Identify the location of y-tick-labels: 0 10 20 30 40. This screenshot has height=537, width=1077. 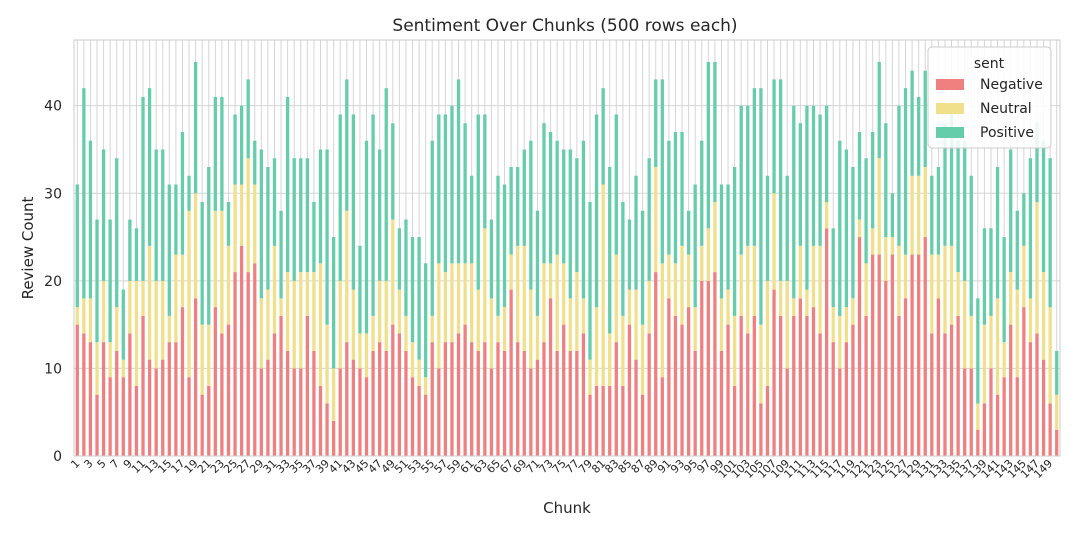
(53, 282).